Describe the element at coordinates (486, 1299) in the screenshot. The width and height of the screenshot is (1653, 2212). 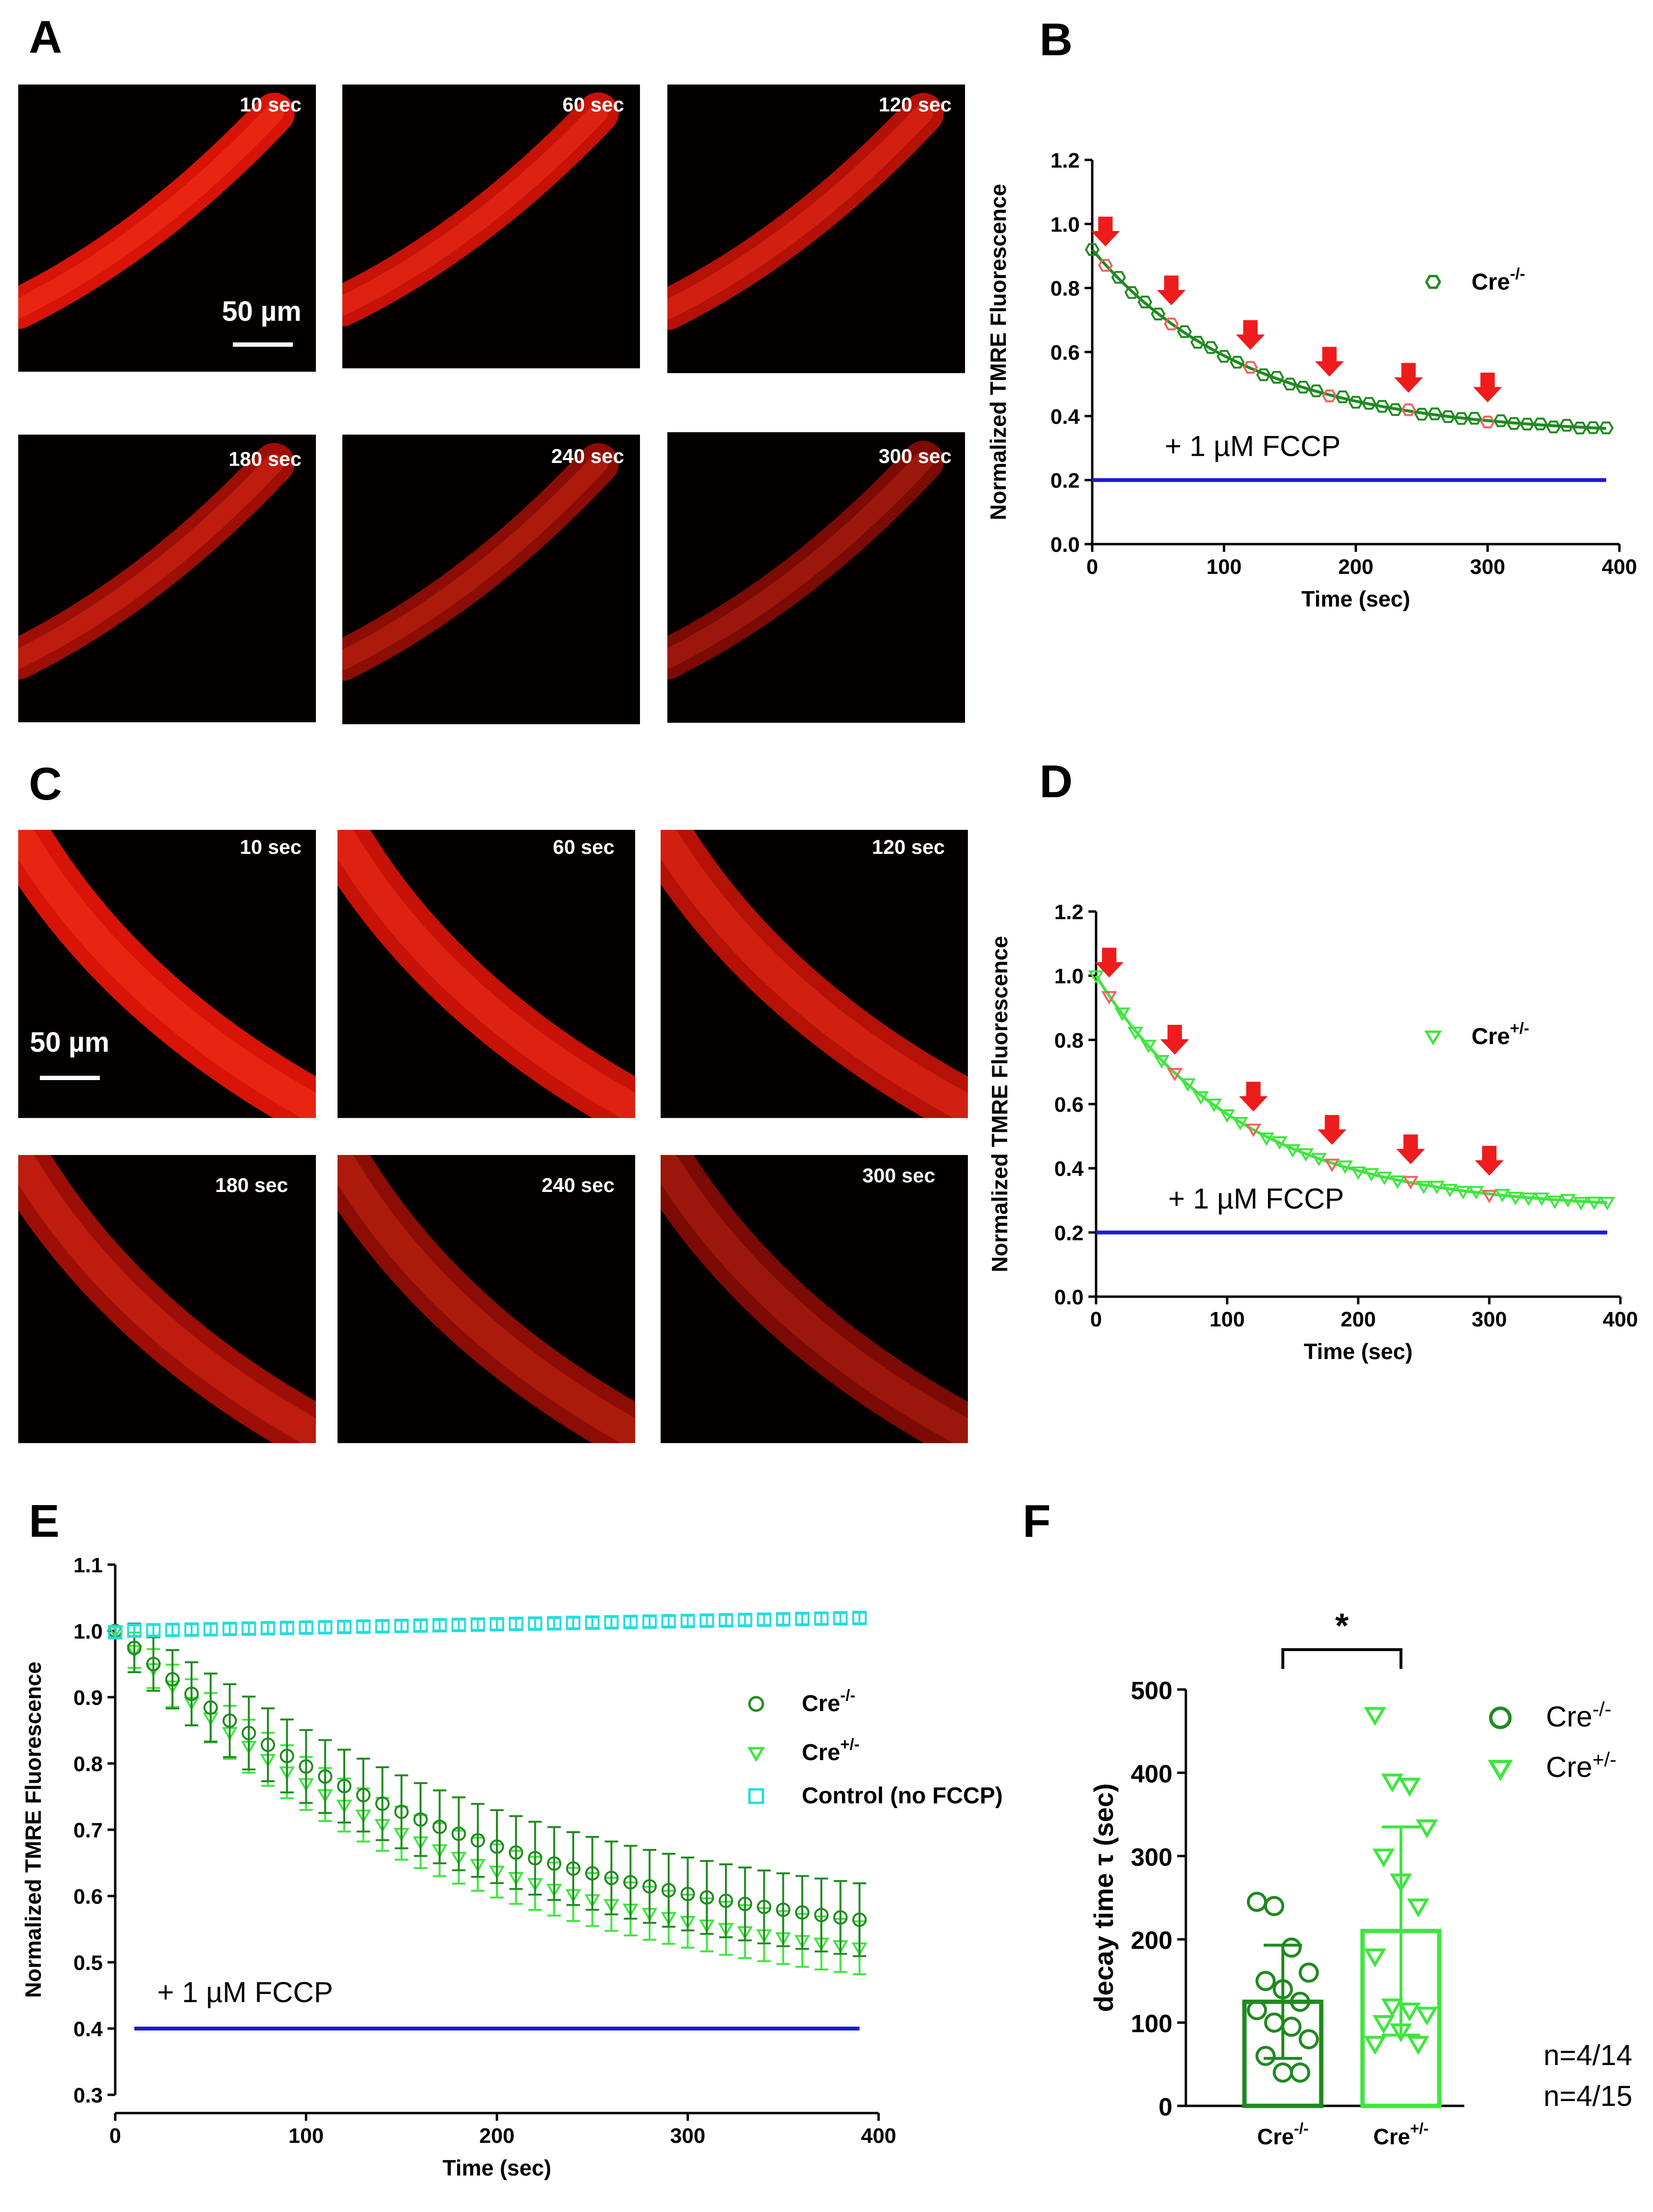
I see `image-frame: 240 sec` at that location.